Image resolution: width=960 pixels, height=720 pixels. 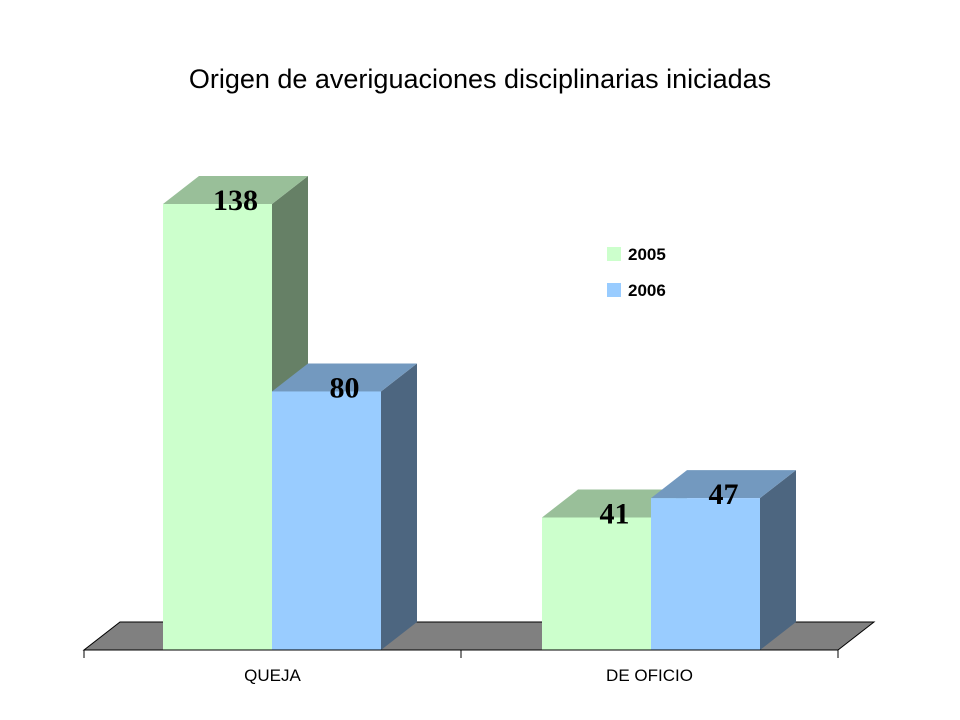 What do you see at coordinates (272, 675) in the screenshot?
I see `x-tick-label: QUEJA` at bounding box center [272, 675].